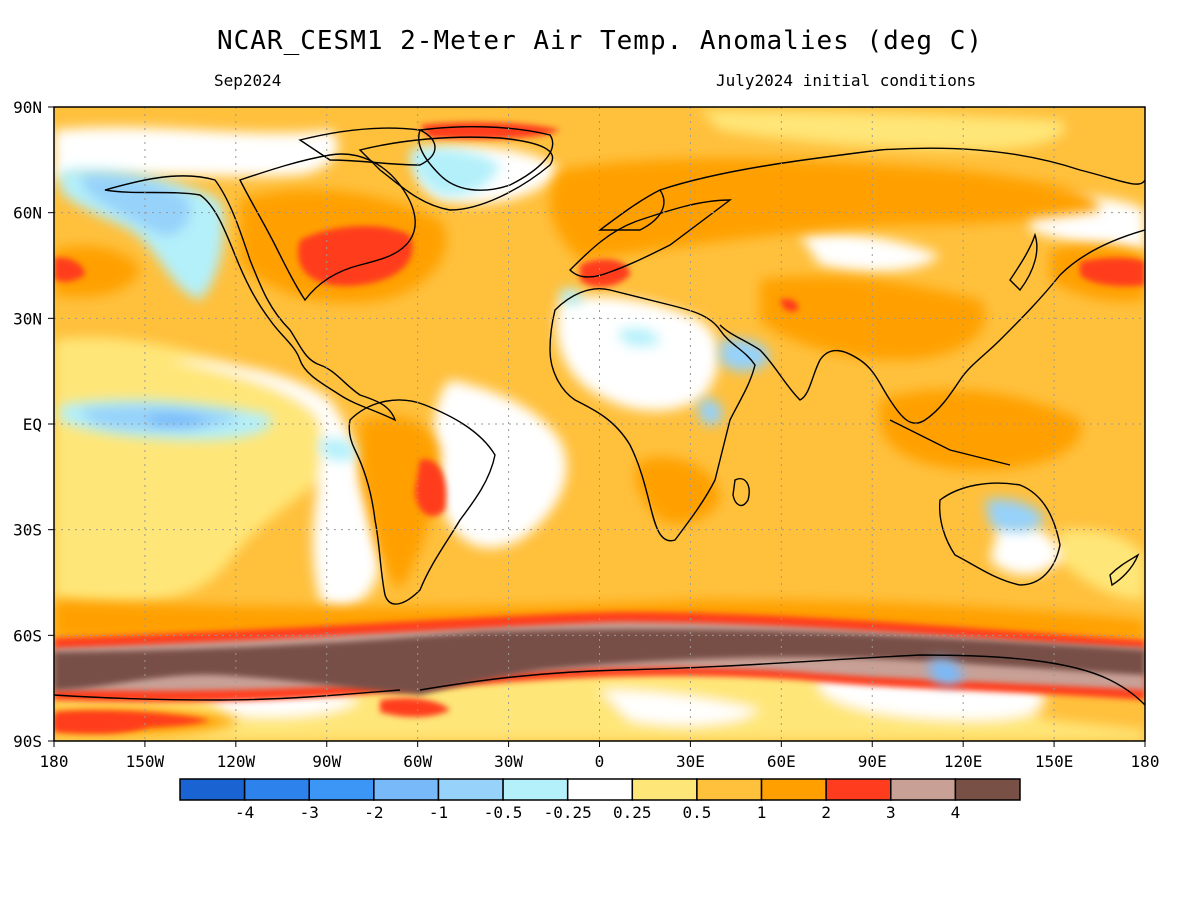 This screenshot has height=900, width=1200. What do you see at coordinates (27, 635) in the screenshot?
I see `lat-tick-label: 60S` at bounding box center [27, 635].